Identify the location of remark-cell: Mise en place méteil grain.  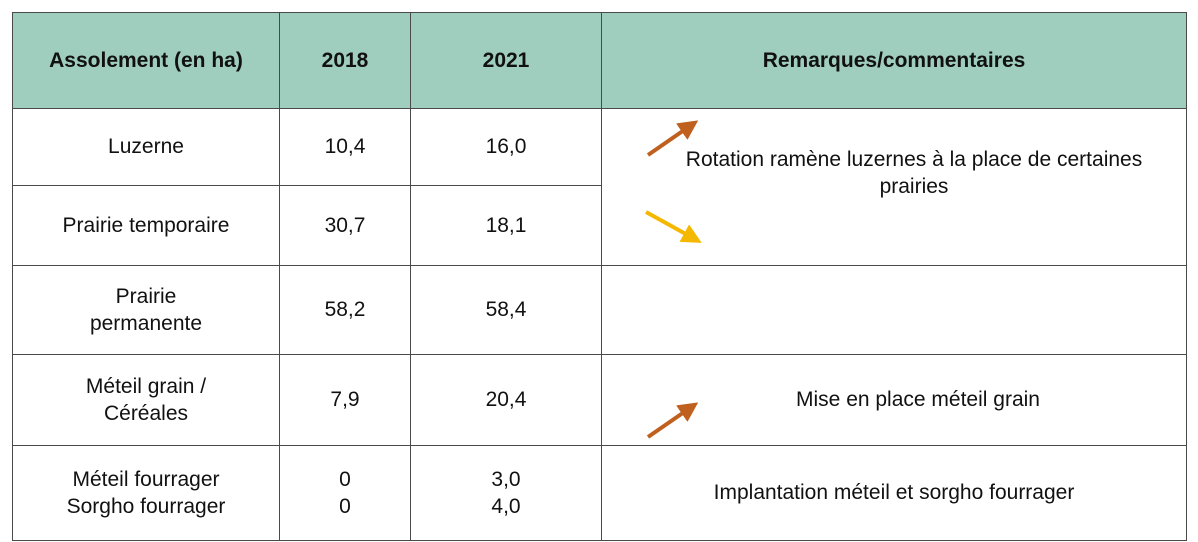
(894, 400).